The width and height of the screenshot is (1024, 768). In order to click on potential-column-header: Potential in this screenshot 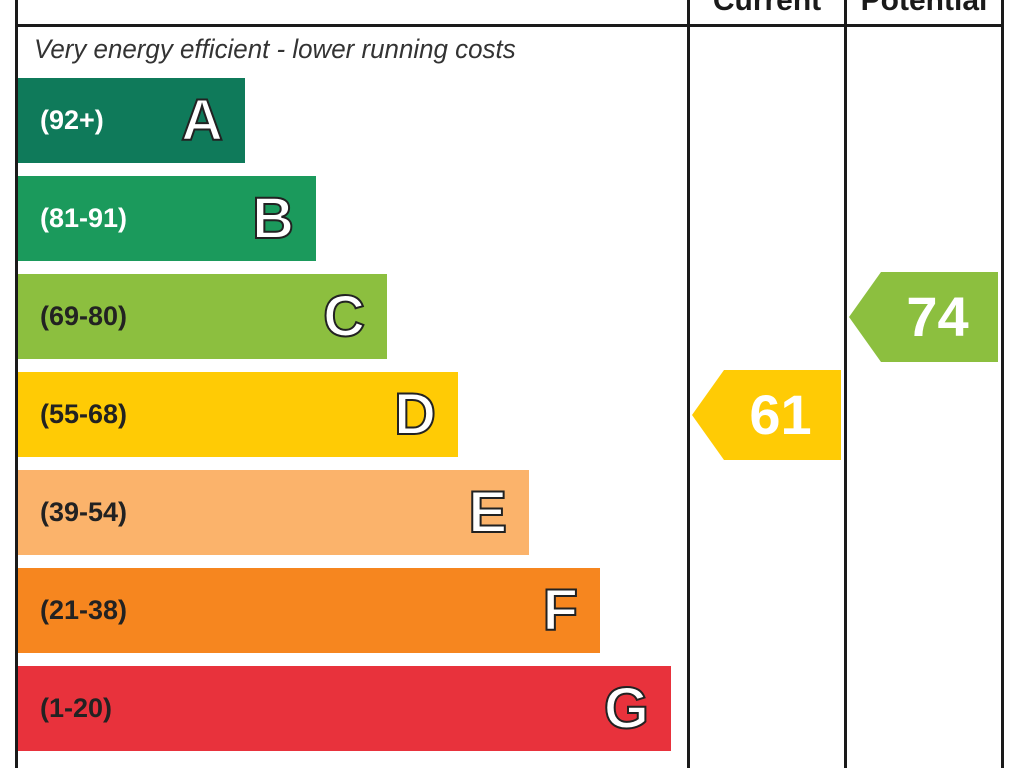, I will do `click(924, 8)`.